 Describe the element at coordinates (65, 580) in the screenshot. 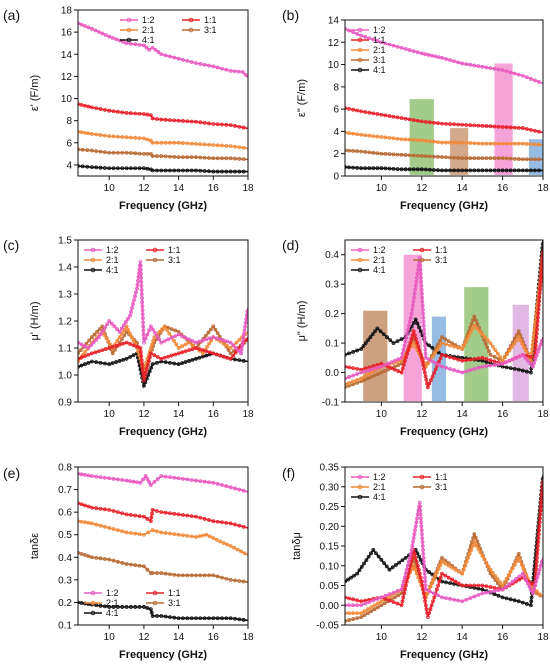

I see `y-tick-label: 0.3` at that location.